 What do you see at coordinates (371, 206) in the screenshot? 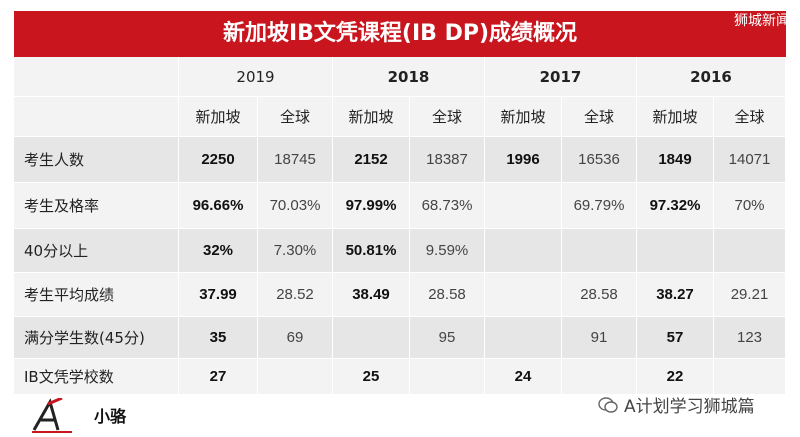
I see `table-cell: 97.99%` at bounding box center [371, 206].